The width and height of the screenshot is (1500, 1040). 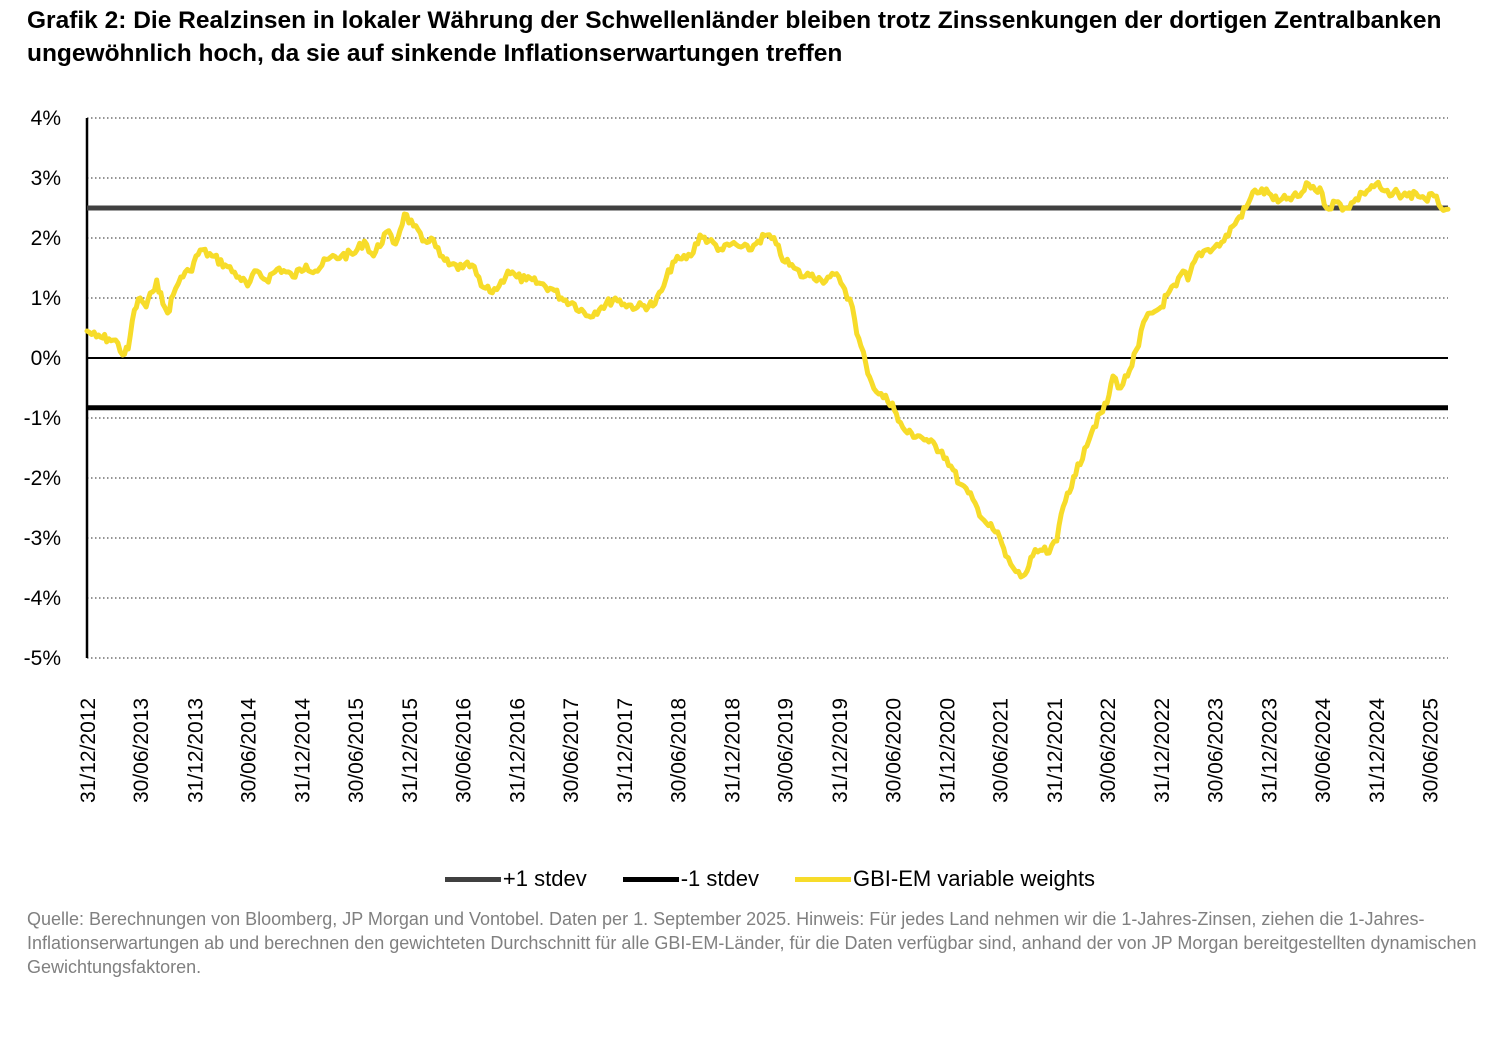 What do you see at coordinates (974, 878) in the screenshot?
I see `legend-label-gbi-em: GBI-EM variable weights` at bounding box center [974, 878].